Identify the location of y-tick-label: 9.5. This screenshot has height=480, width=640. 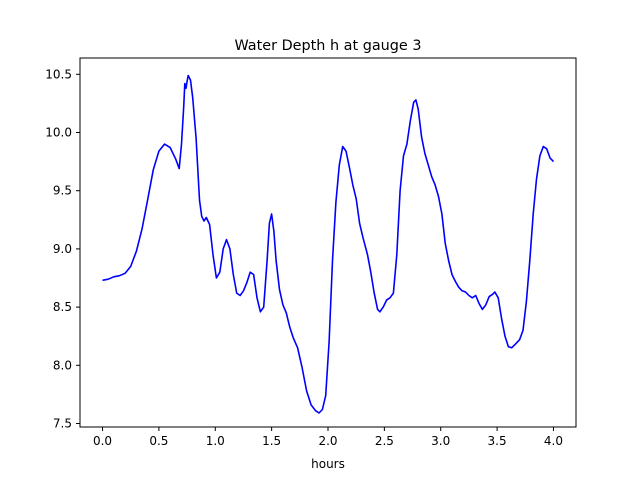
(62, 191).